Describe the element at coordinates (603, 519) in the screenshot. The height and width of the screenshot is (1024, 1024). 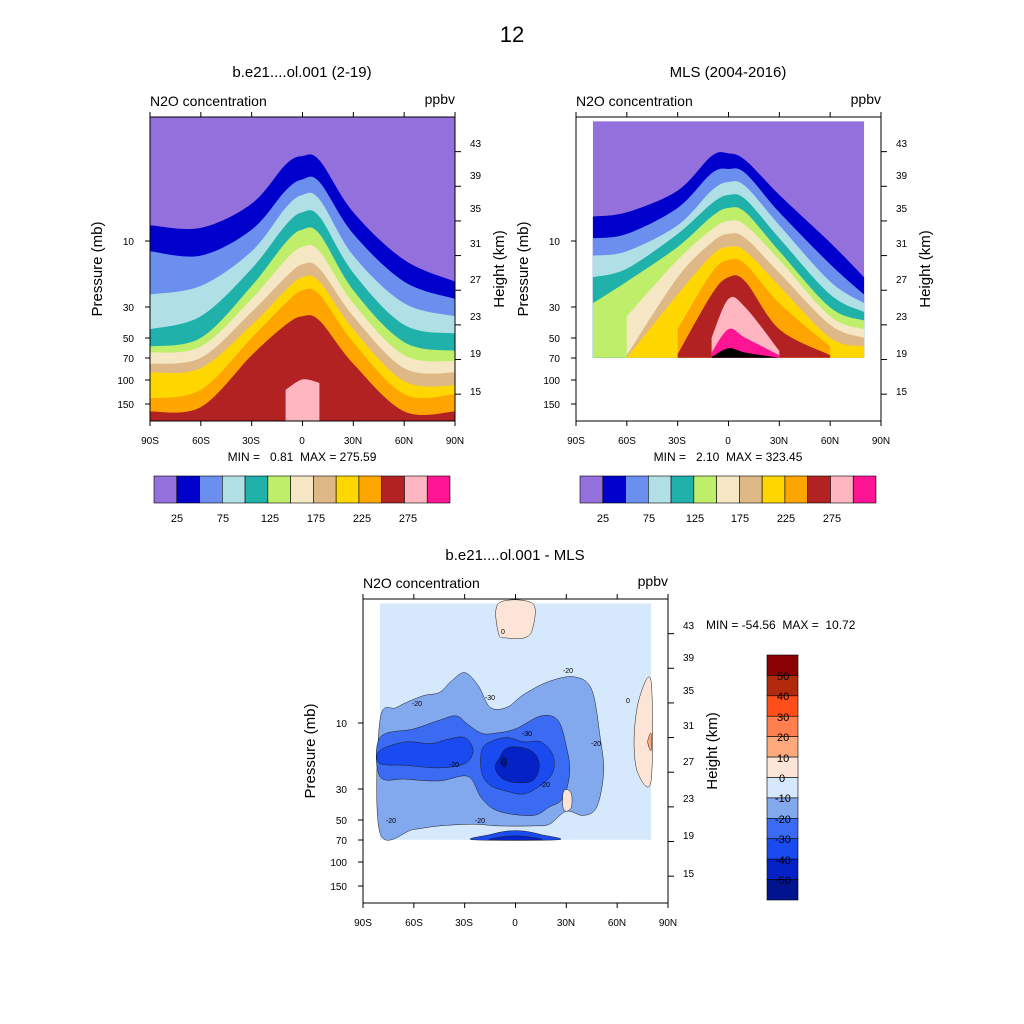
I see `colorbar-label: 25` at that location.